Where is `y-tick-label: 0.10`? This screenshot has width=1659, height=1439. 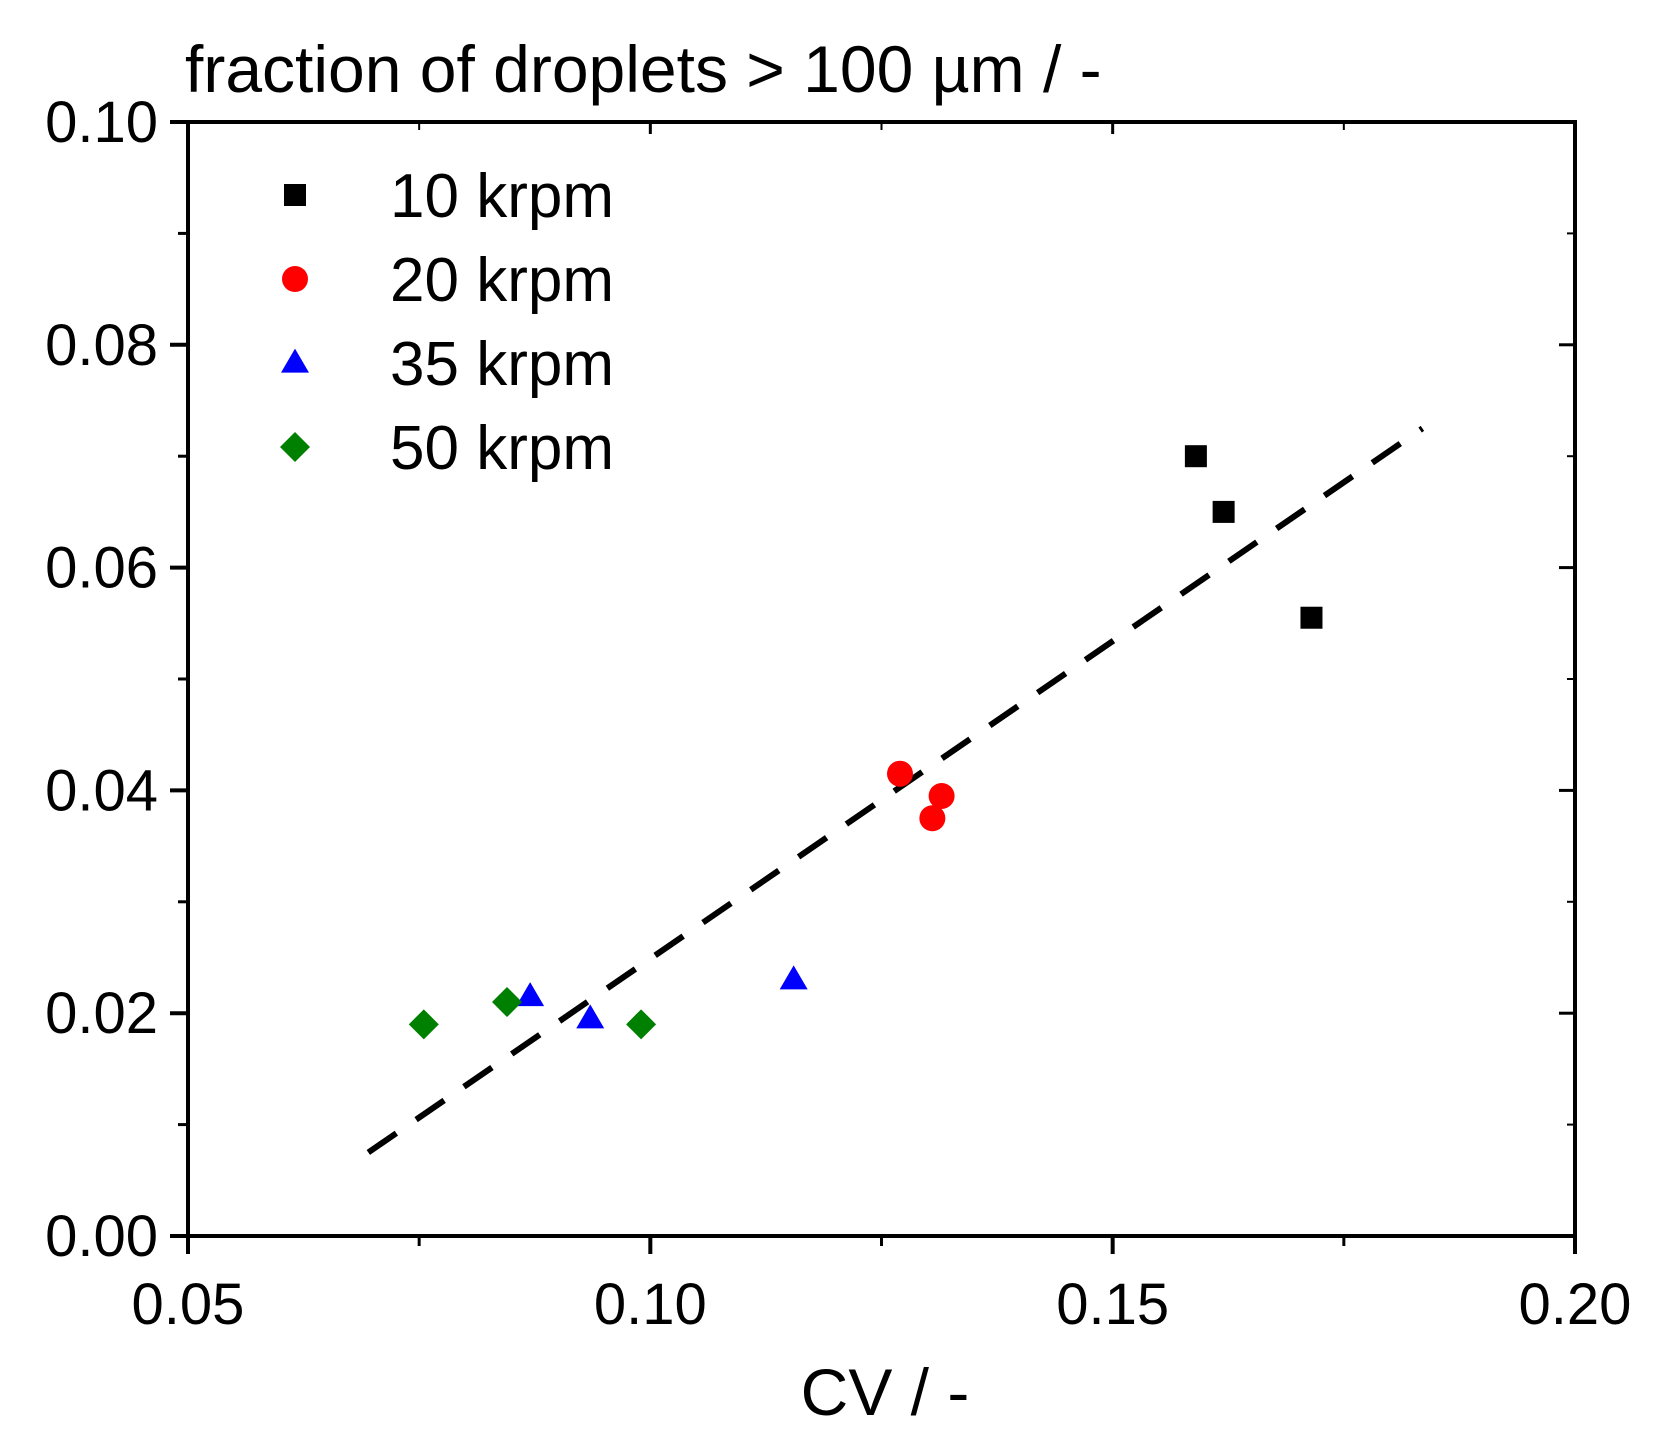
y-tick-label: 0.10 is located at coordinates (101, 122).